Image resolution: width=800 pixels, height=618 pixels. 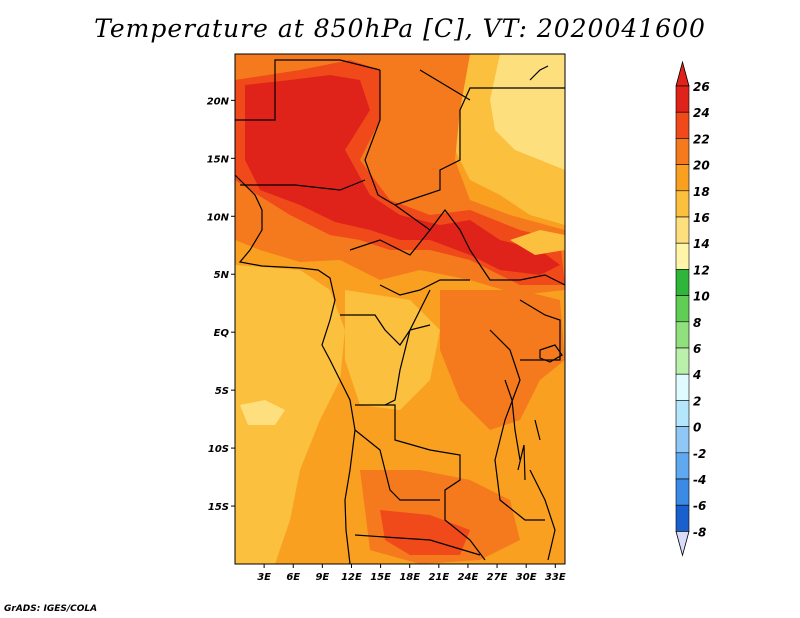 I want to click on field-region-sw, so click(x=290, y=414).